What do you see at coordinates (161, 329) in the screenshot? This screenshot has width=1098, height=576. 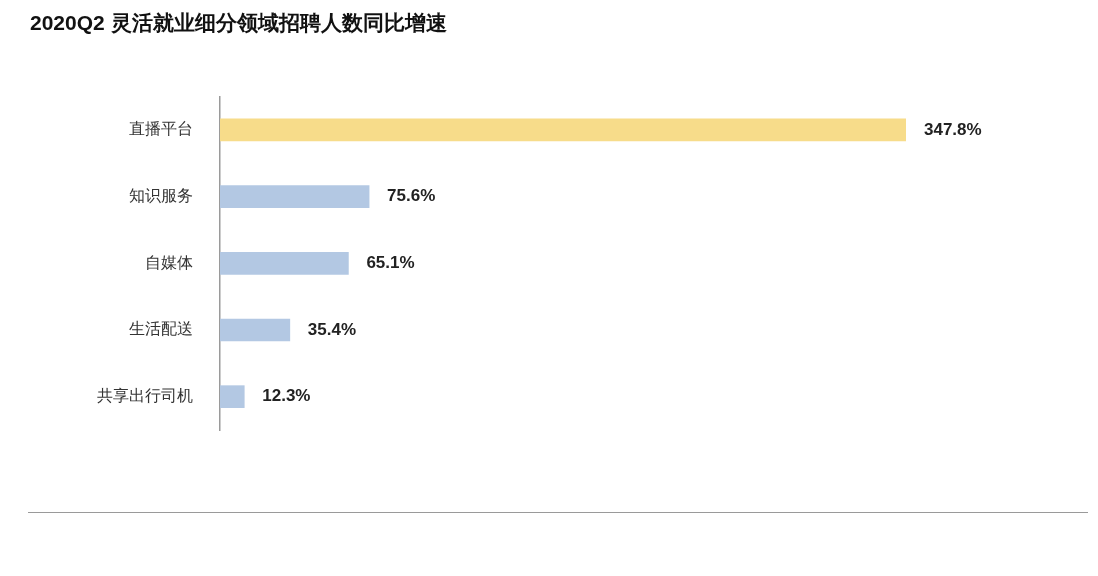 I see `y-tick-label: 生活配送` at bounding box center [161, 329].